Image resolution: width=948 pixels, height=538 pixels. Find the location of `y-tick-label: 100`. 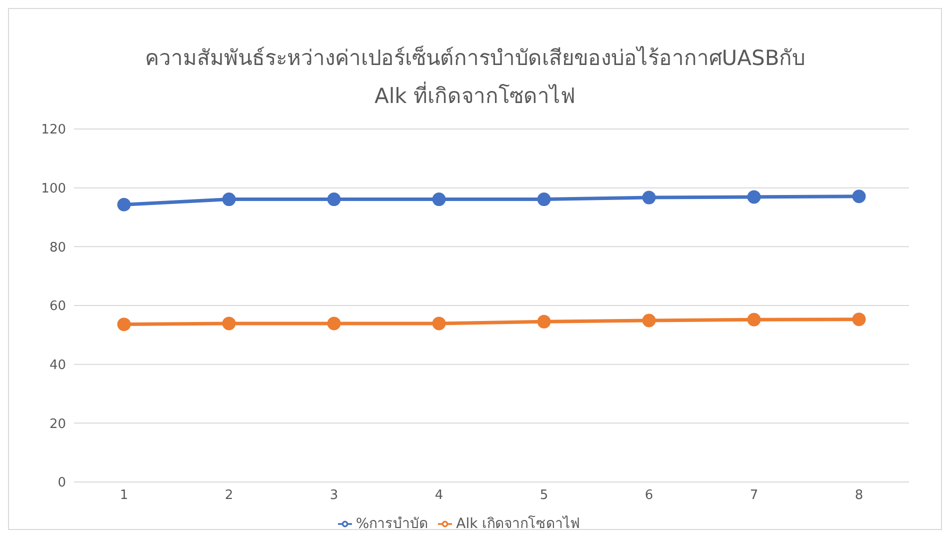

y-tick-label: 100 is located at coordinates (53, 188).